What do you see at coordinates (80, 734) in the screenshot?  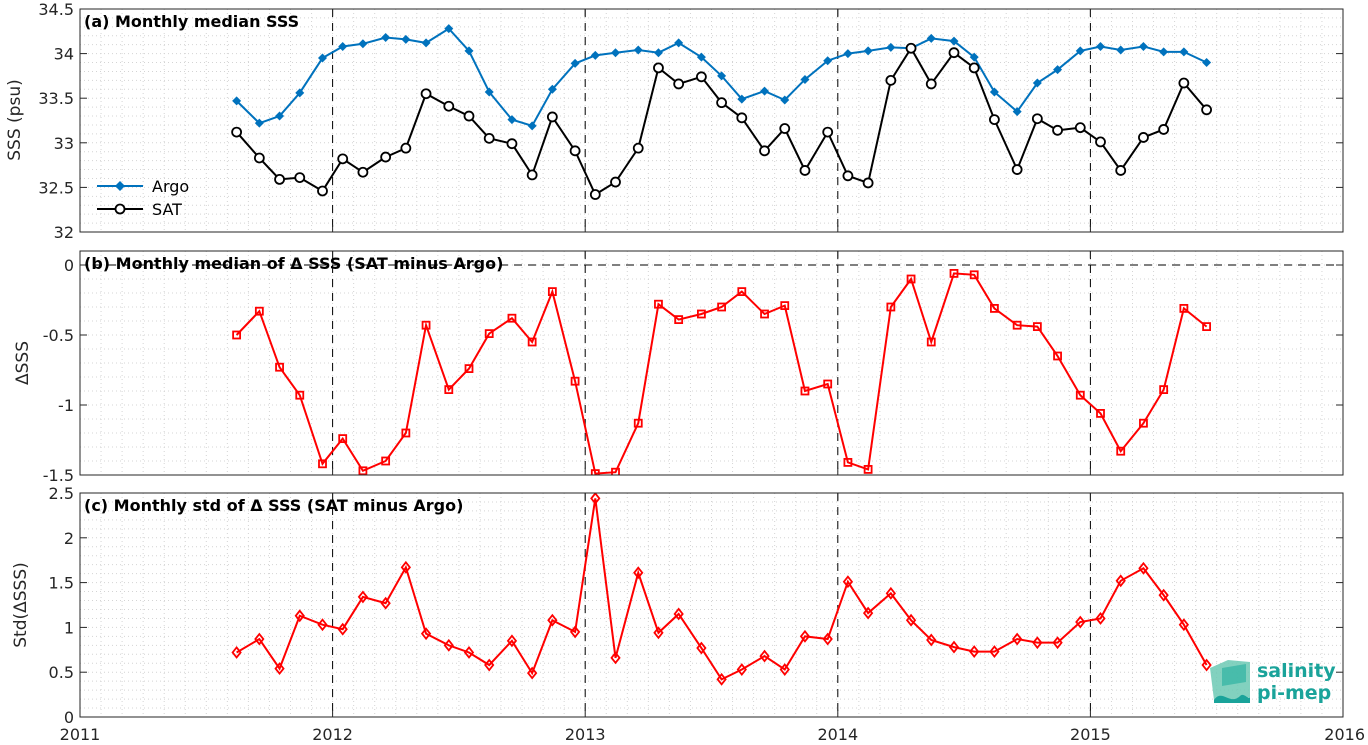 I see `x-tick-label: 2011` at bounding box center [80, 734].